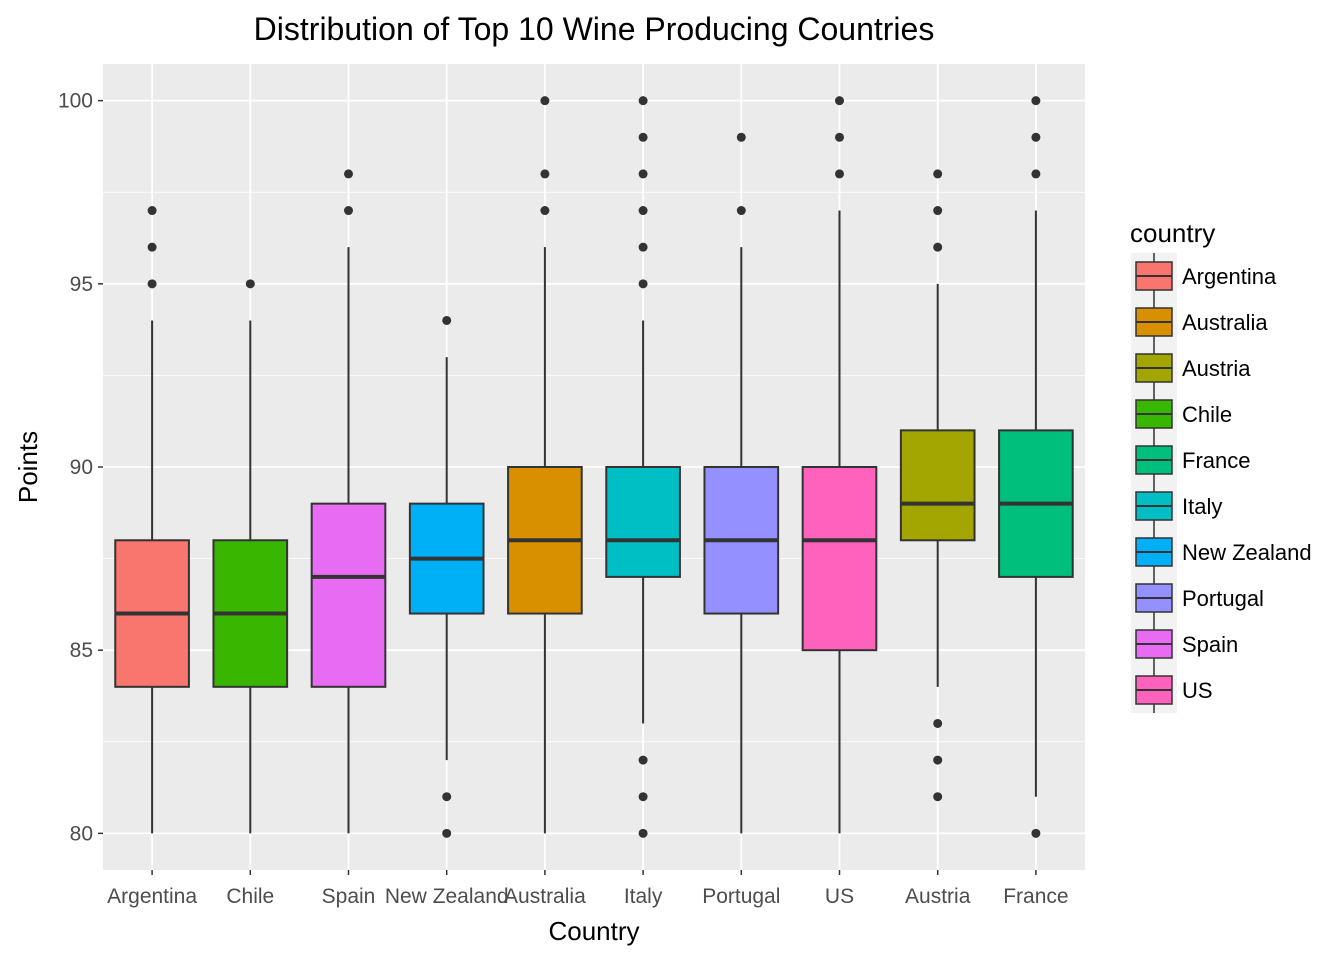  What do you see at coordinates (1172, 233) in the screenshot?
I see `legend-title: country` at bounding box center [1172, 233].